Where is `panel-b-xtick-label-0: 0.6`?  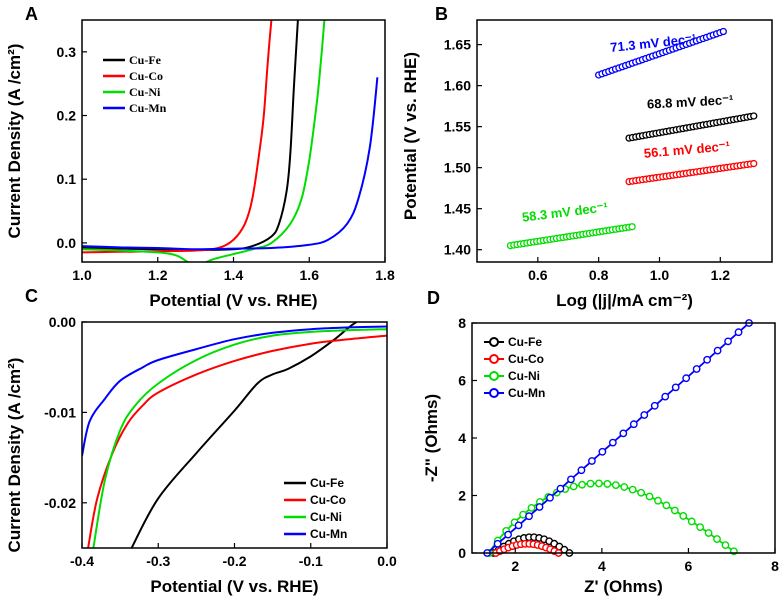 panel-b-xtick-label-0: 0.6 is located at coordinates (538, 275).